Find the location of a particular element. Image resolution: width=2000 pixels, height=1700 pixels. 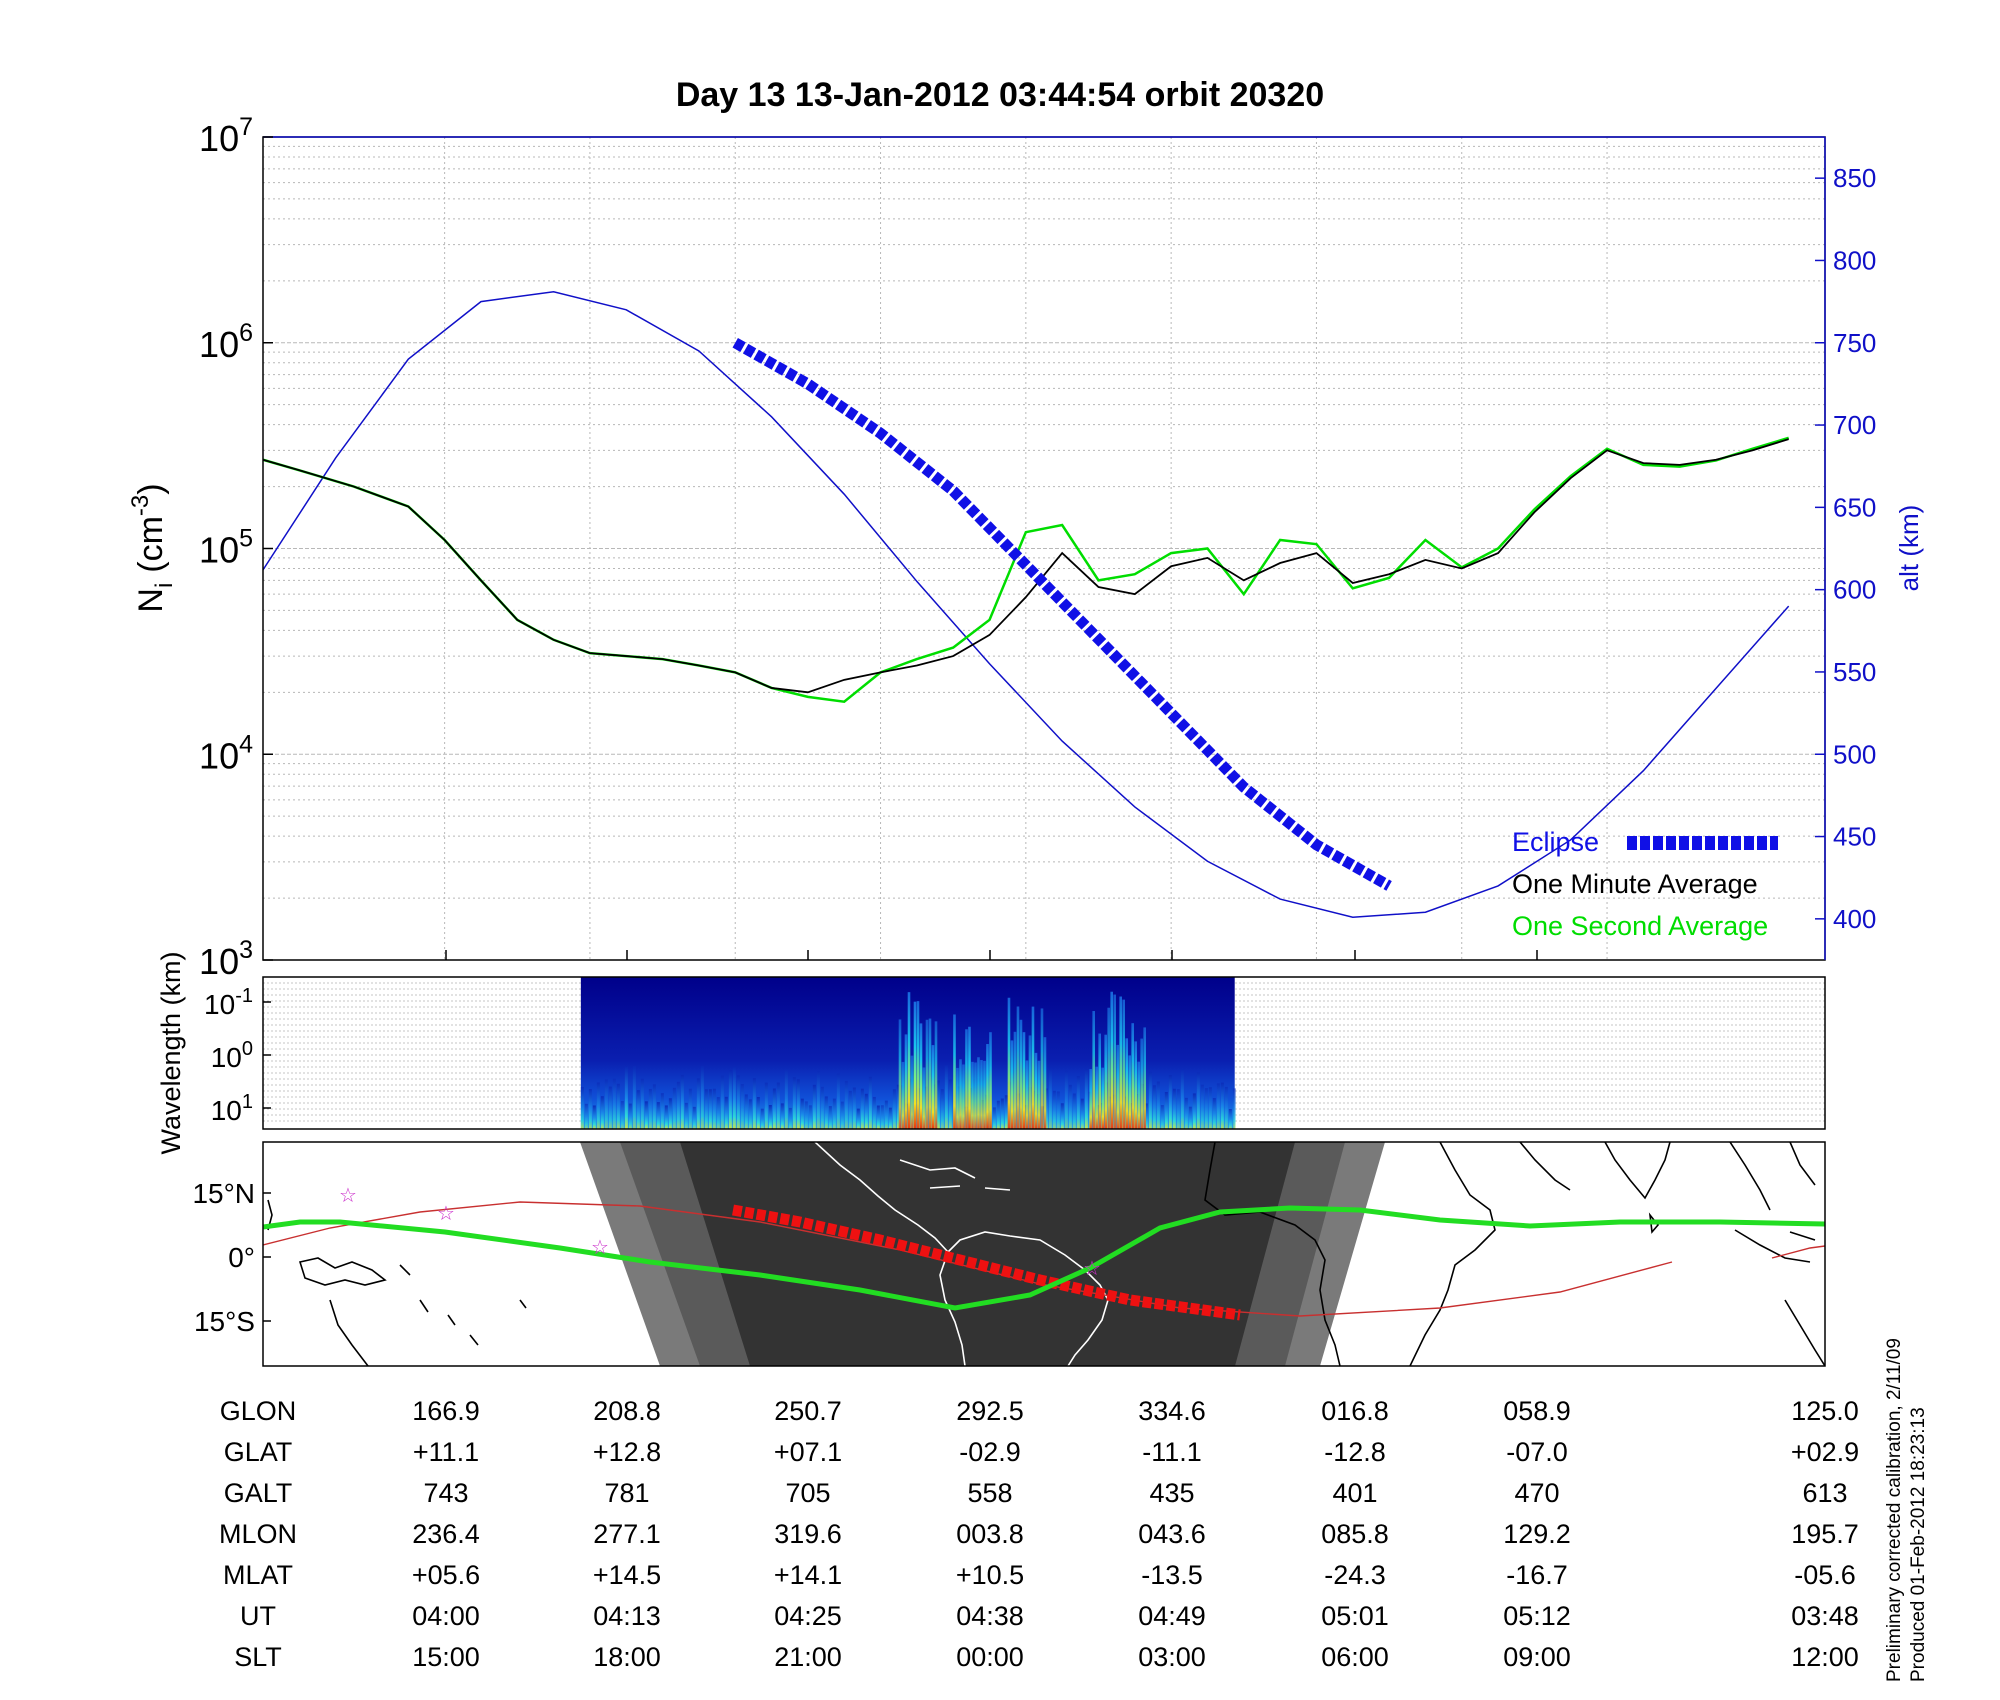

ground-track-map-panel: ☆ ☆ ☆ ☆ 15°N 0° 15°S is located at coordinates (1009, 1254).